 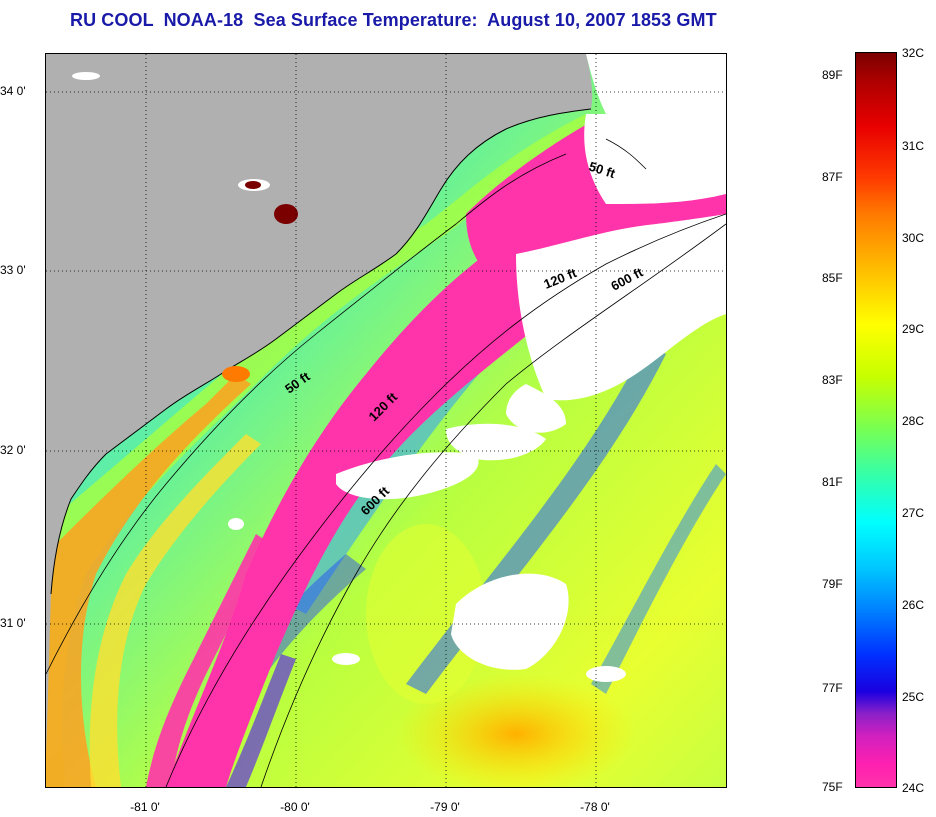 What do you see at coordinates (832, 75) in the screenshot?
I see `colorbar-f-89: 89F` at bounding box center [832, 75].